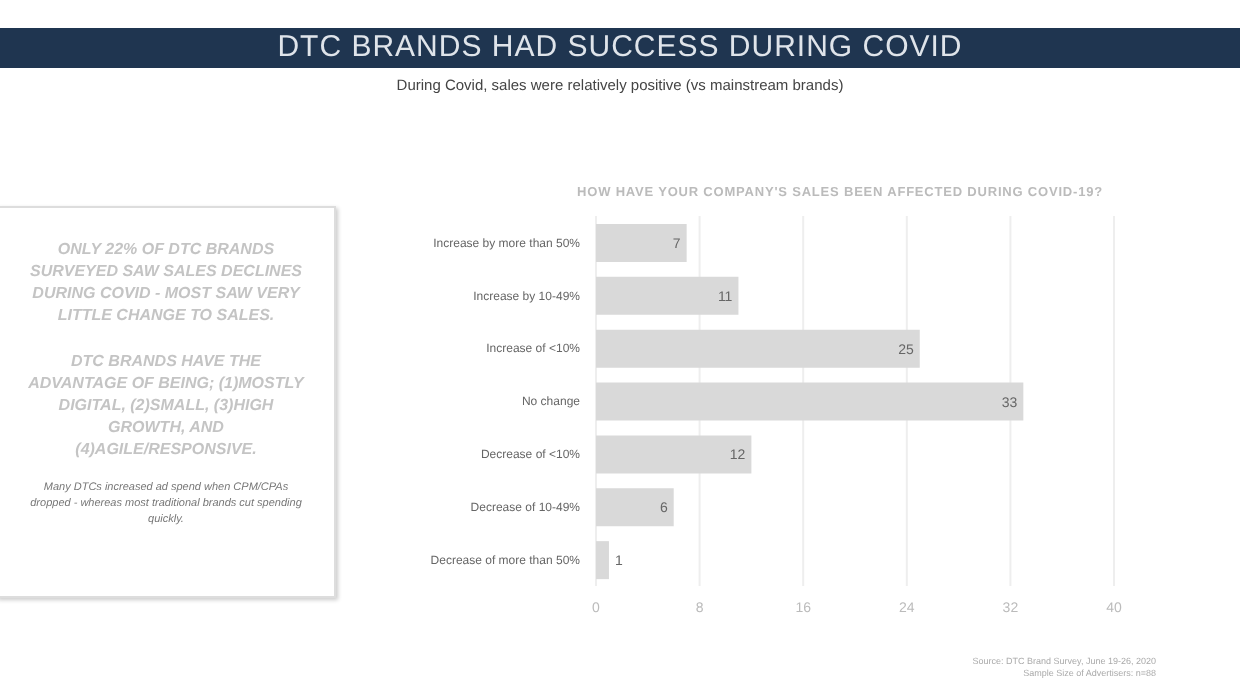 The height and width of the screenshot is (698, 1240). What do you see at coordinates (166, 282) in the screenshot?
I see `text: ONLY 22% OF DTC BRANDS SURVEYED SAW SALES DECLINES DURING COVID - MOST SAW VERY LITTLE CHANGE TO SALES.` at bounding box center [166, 282].